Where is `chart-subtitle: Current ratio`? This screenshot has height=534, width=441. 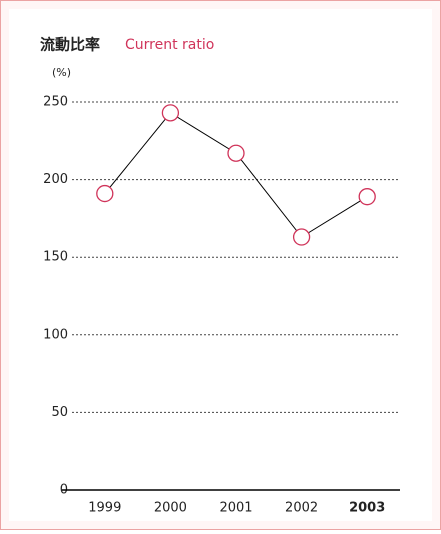 chart-subtitle: Current ratio is located at coordinates (169, 45).